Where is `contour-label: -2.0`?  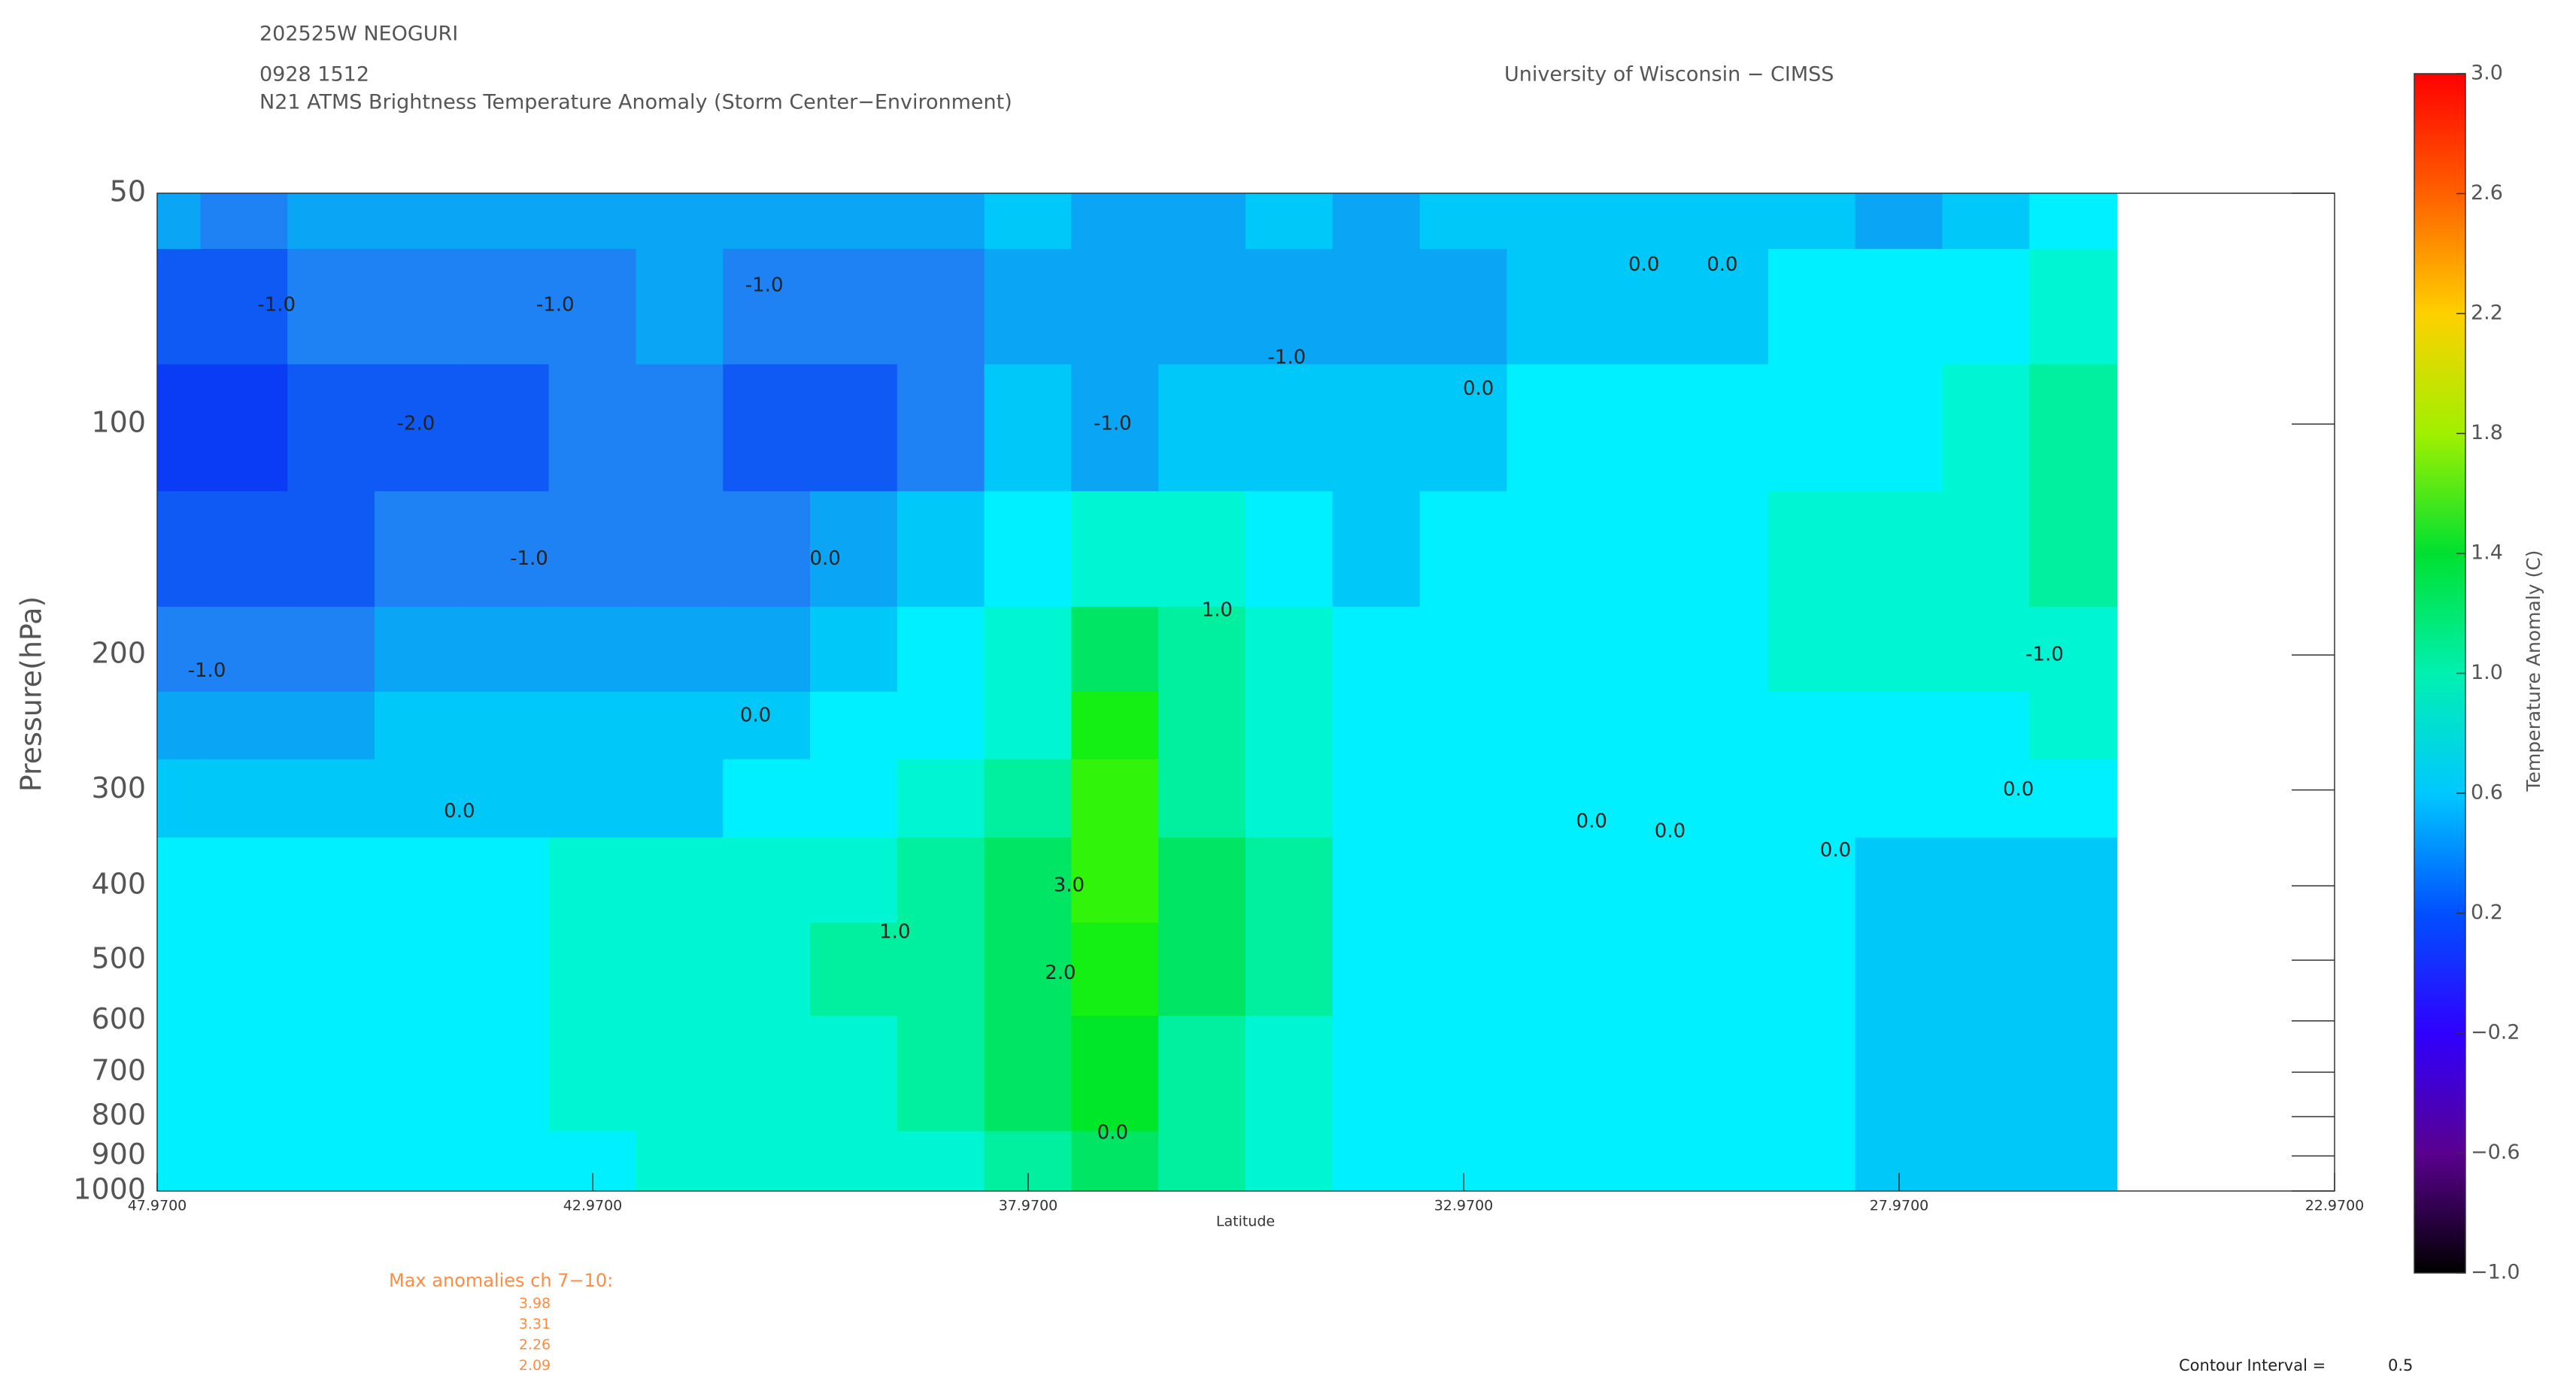 contour-label: -2.0 is located at coordinates (416, 424).